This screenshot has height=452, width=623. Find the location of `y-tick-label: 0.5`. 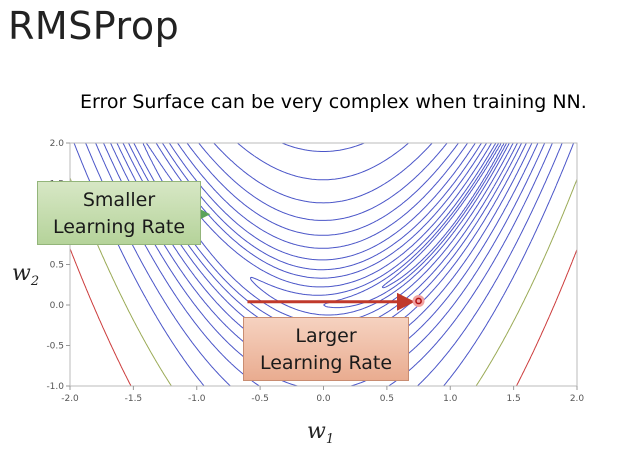

y-tick-label: 0.5 is located at coordinates (57, 266).